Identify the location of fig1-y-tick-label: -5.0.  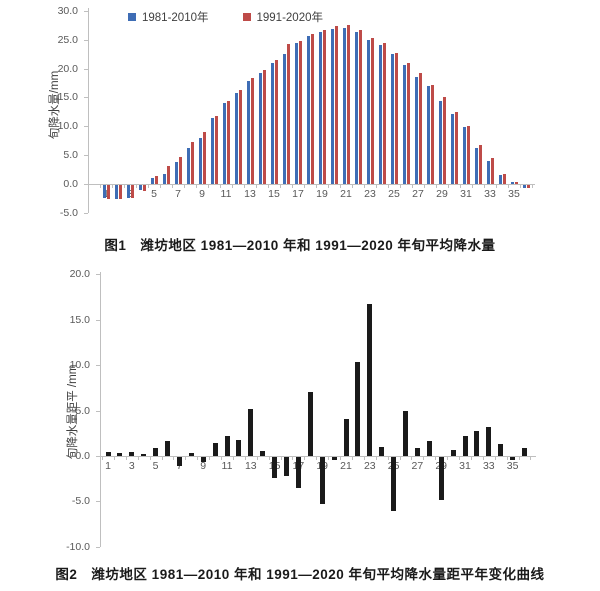
(68, 212).